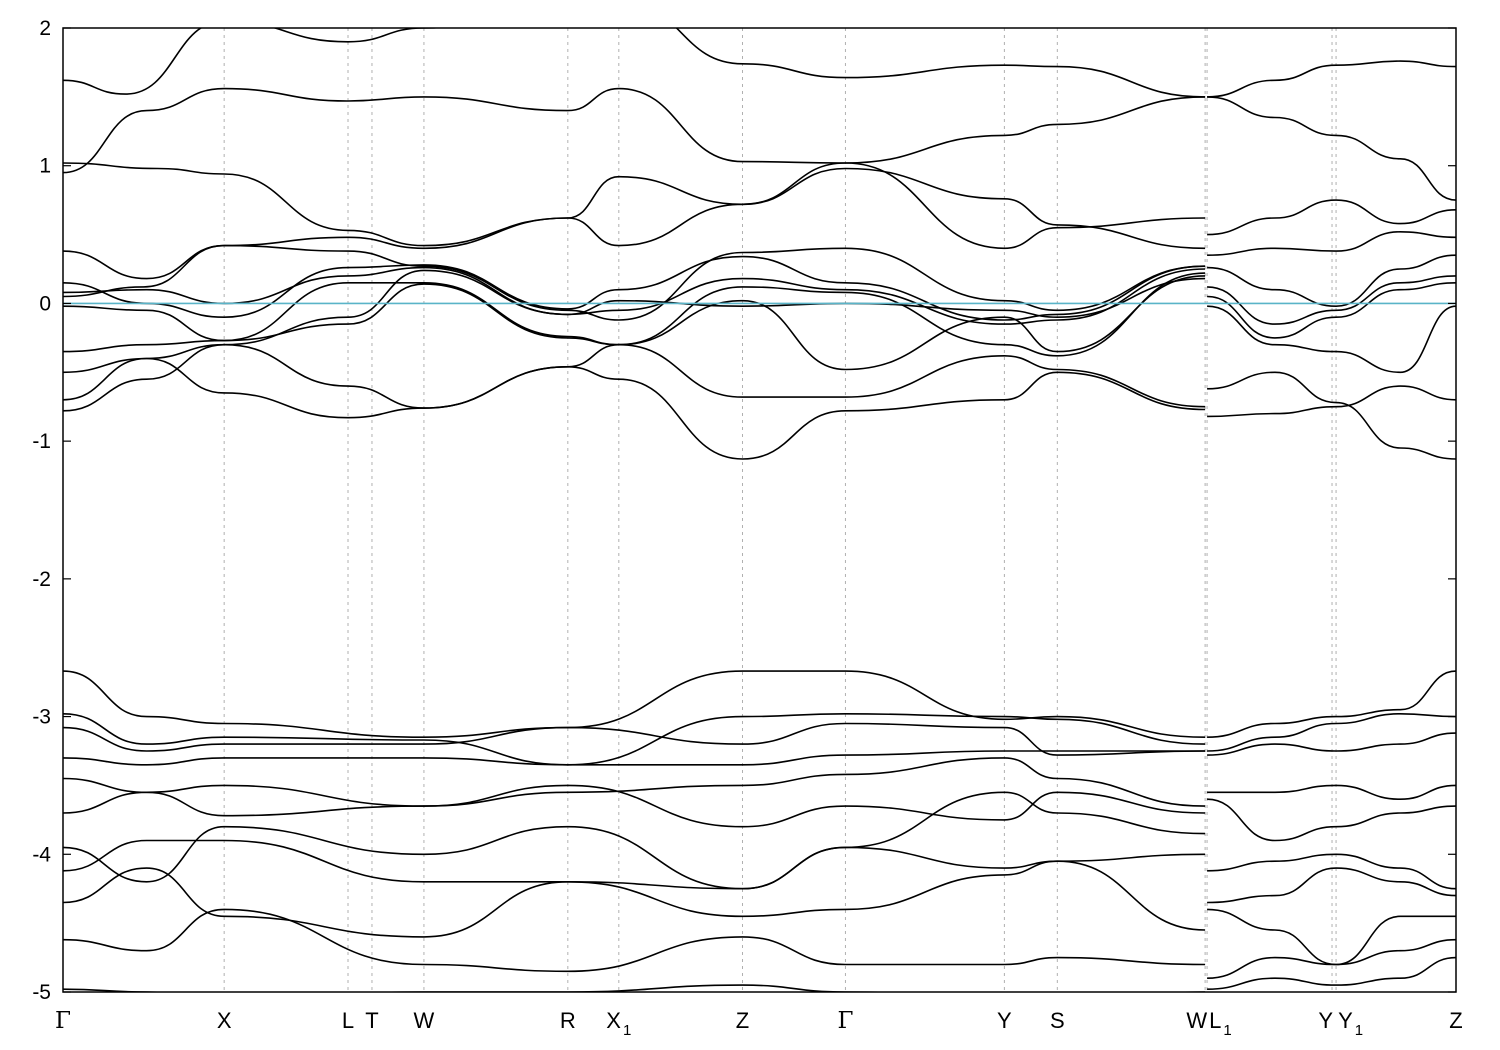 The width and height of the screenshot is (1500, 1050). What do you see at coordinates (41, 717) in the screenshot?
I see `y-tick-label: -3` at bounding box center [41, 717].